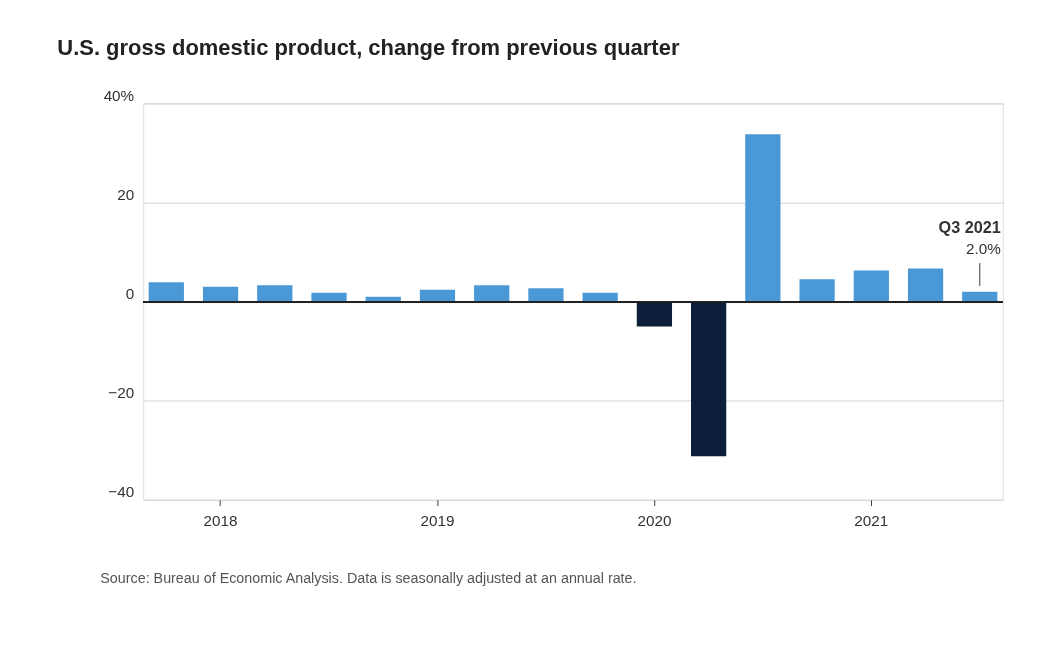 This screenshot has width=1042, height=668. Describe the element at coordinates (121, 492) in the screenshot. I see `y-tick-label: −40` at that location.